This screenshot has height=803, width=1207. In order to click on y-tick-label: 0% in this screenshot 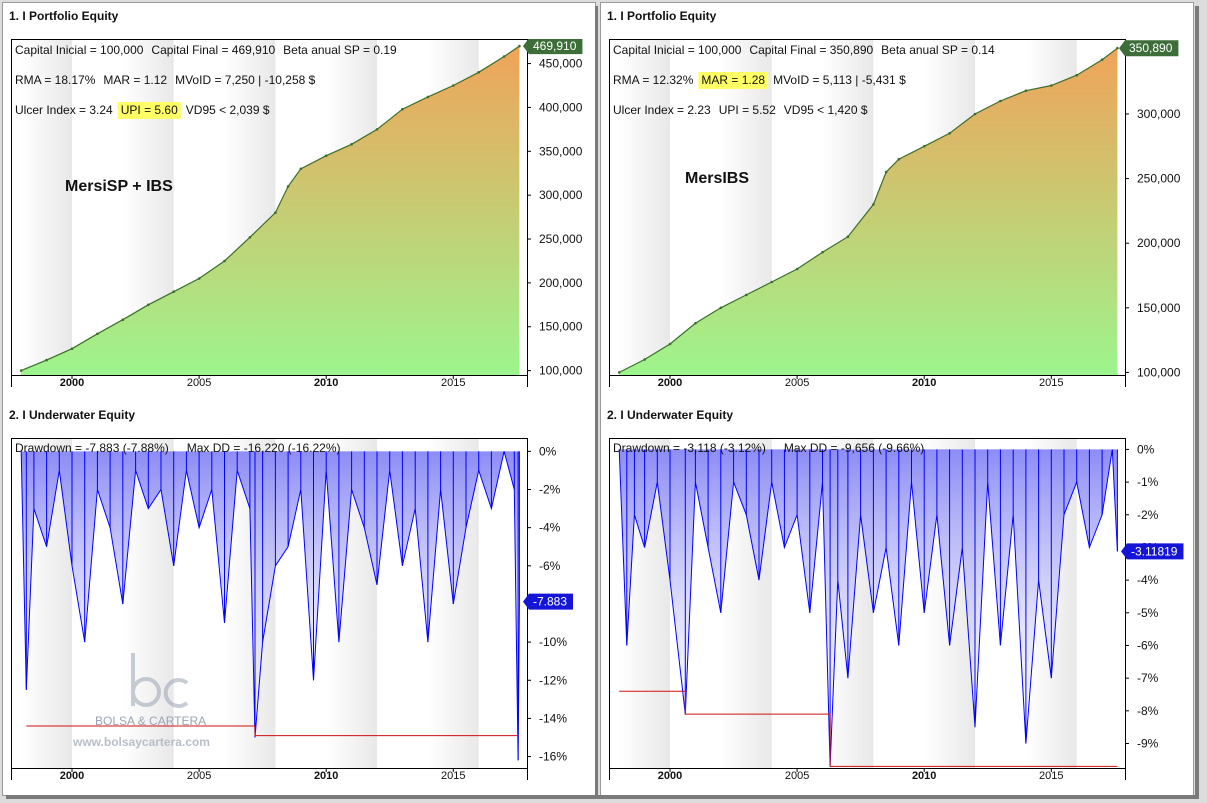, I will do `click(548, 451)`.